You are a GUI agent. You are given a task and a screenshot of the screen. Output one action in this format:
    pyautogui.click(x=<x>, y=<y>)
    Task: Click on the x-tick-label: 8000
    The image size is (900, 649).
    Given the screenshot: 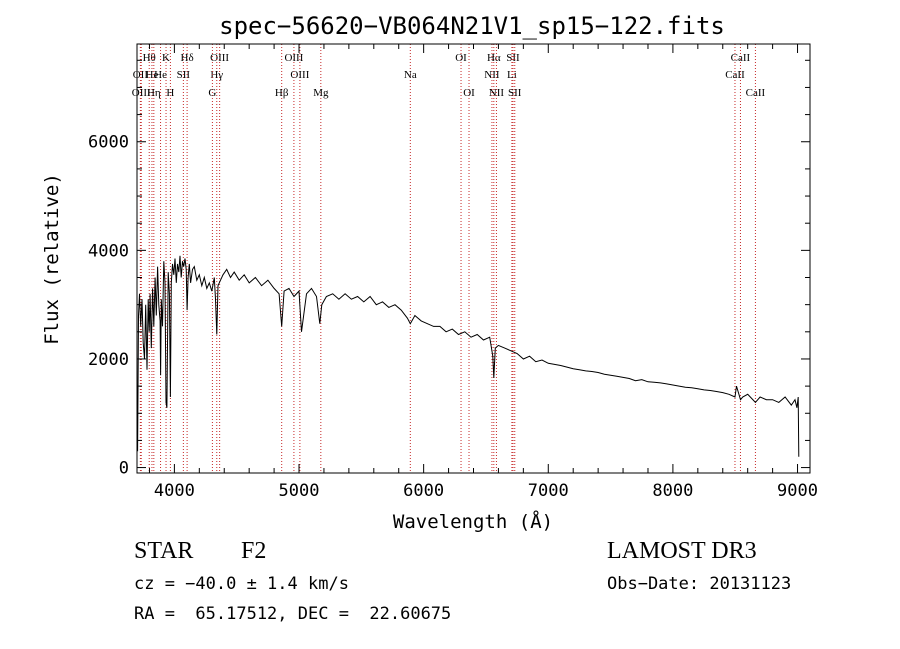 What is the action you would take?
    pyautogui.click(x=672, y=491)
    